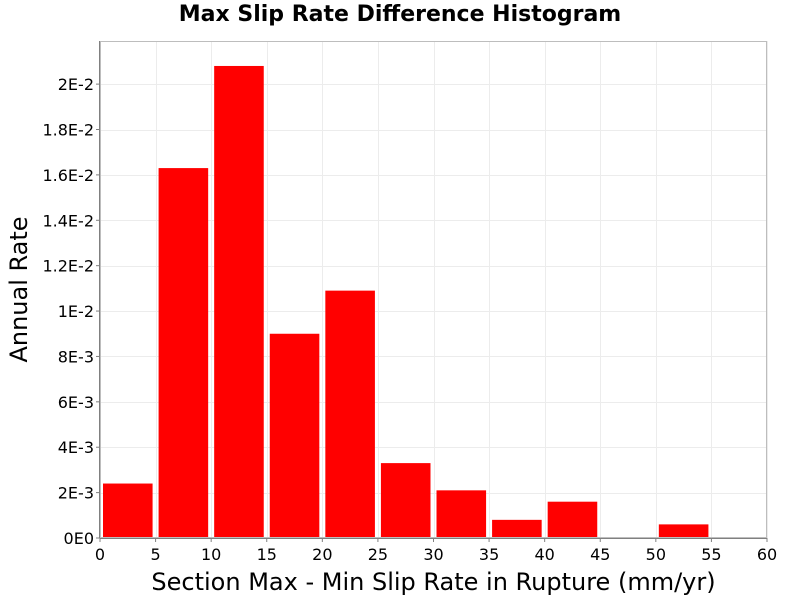  Describe the element at coordinates (79, 538) in the screenshot. I see `y-tick-label: 0E0` at that location.